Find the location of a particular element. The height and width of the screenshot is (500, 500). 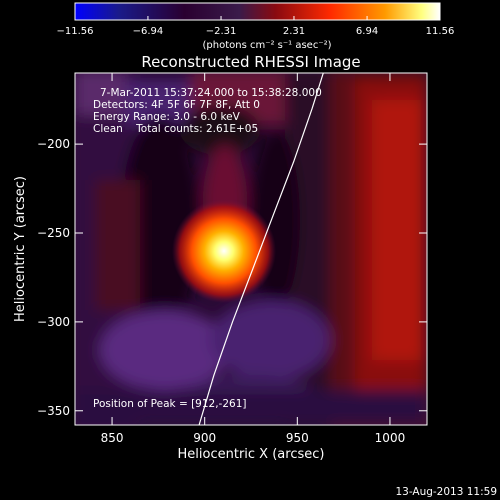

x-tick-label: 850 is located at coordinates (112, 438).